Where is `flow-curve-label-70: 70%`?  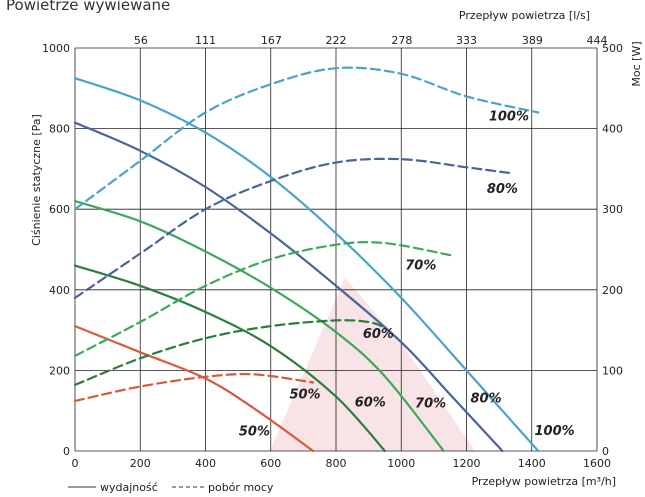
flow-curve-label-70: 70% is located at coordinates (430, 403).